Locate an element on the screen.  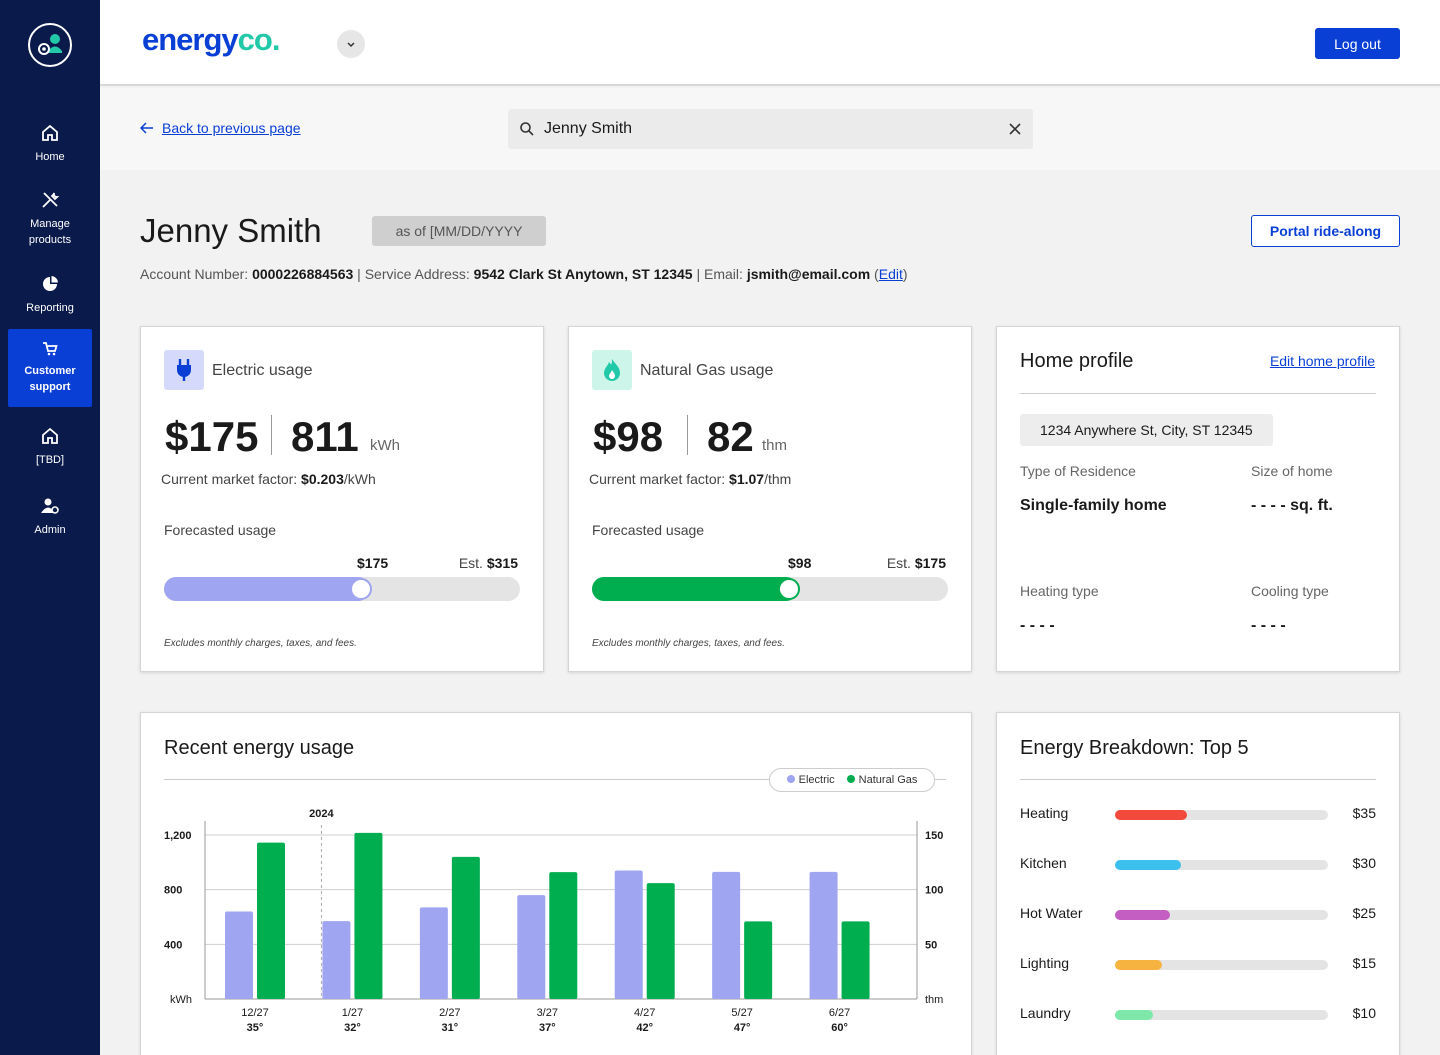
sidebar-item-label: Admin is located at coordinates (50, 530).